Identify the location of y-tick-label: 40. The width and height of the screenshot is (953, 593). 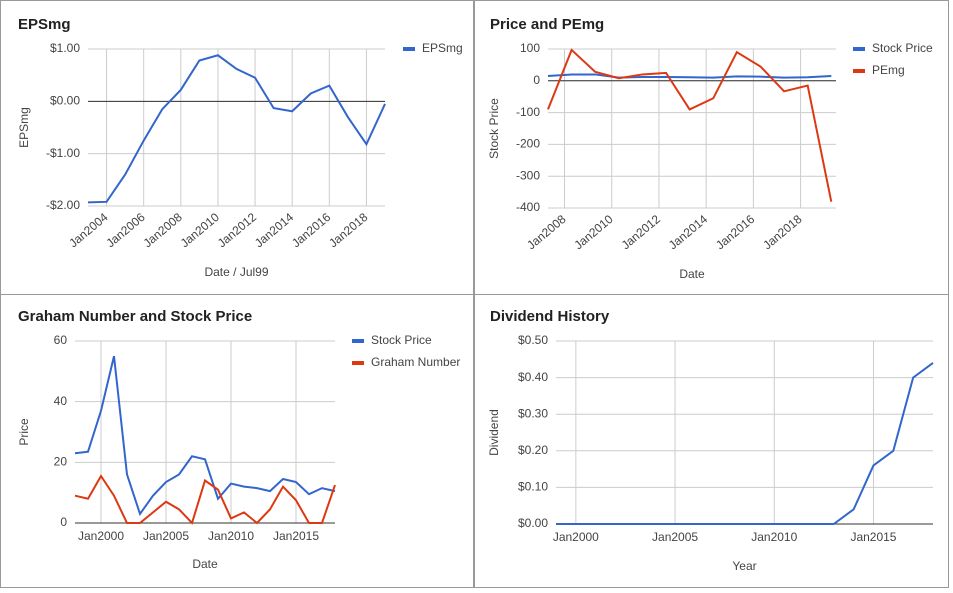
(61, 401).